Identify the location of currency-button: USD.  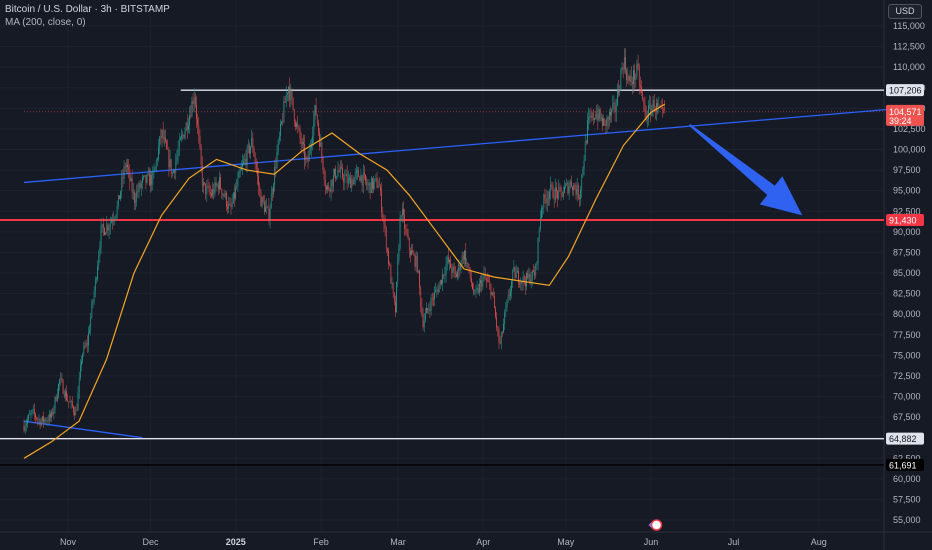
(905, 11).